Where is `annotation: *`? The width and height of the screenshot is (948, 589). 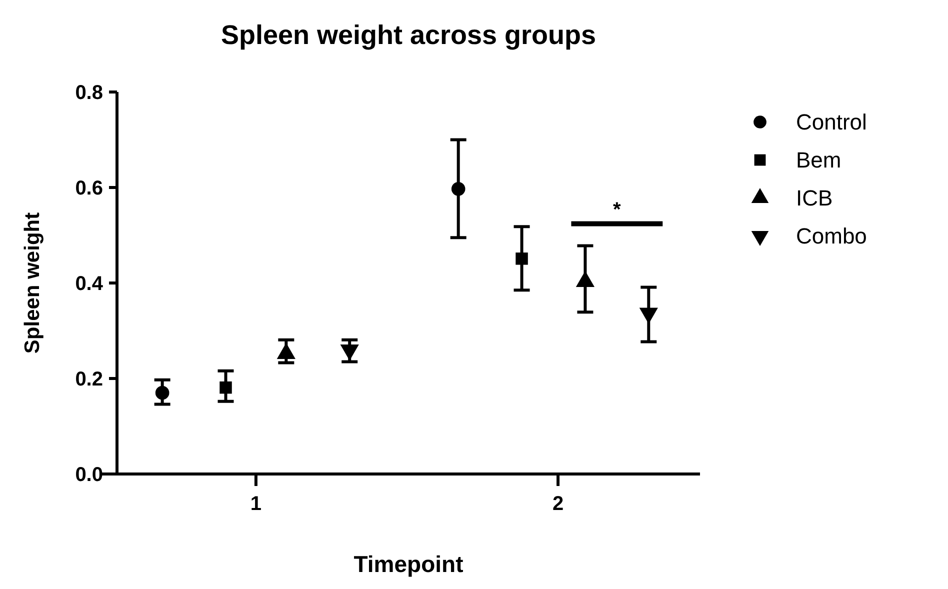
annotation: * is located at coordinates (617, 209).